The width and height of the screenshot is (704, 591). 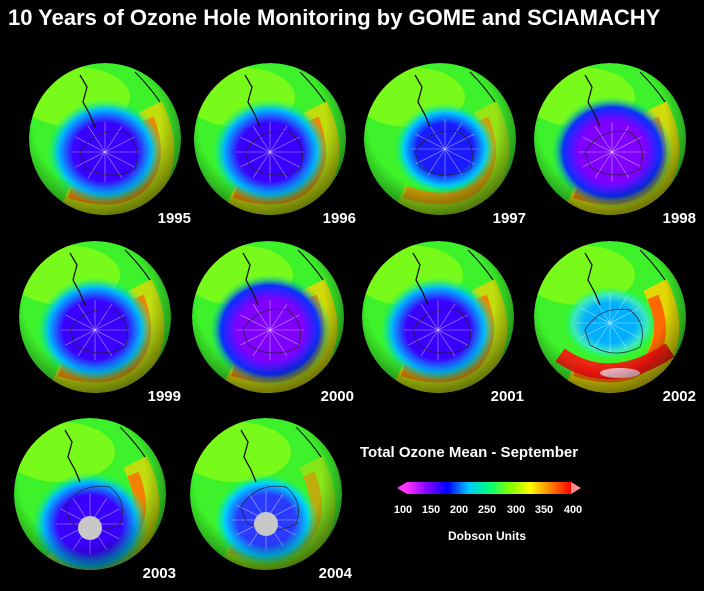 I want to click on year-label: 2003, so click(x=159, y=573).